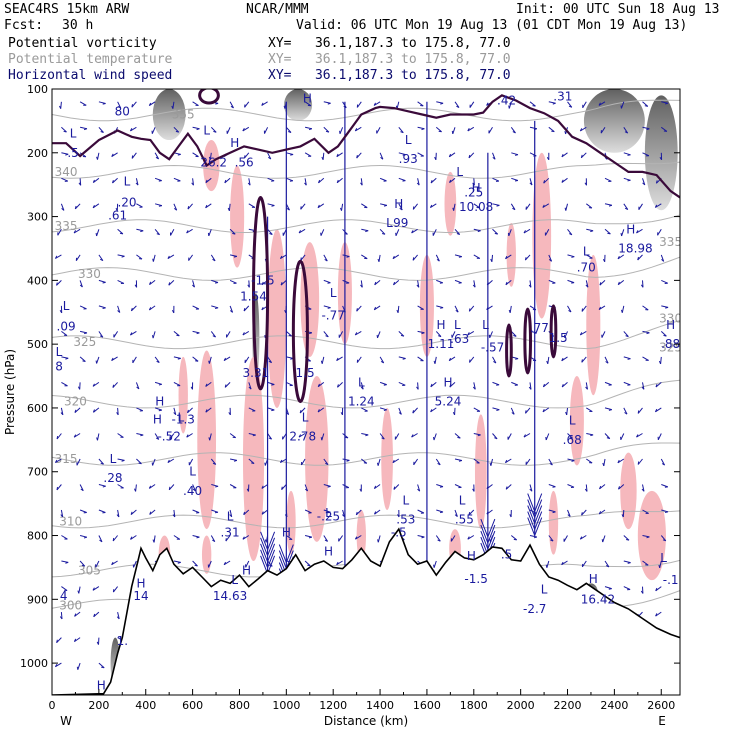  Describe the element at coordinates (234, 143) in the screenshot. I see `extremum-label-9: H` at that location.